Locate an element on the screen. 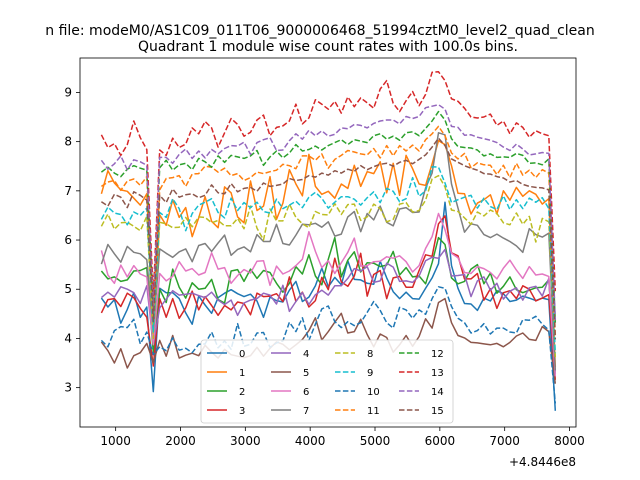 This screenshot has width=640, height=480. legend-label-11: 11 is located at coordinates (373, 411).